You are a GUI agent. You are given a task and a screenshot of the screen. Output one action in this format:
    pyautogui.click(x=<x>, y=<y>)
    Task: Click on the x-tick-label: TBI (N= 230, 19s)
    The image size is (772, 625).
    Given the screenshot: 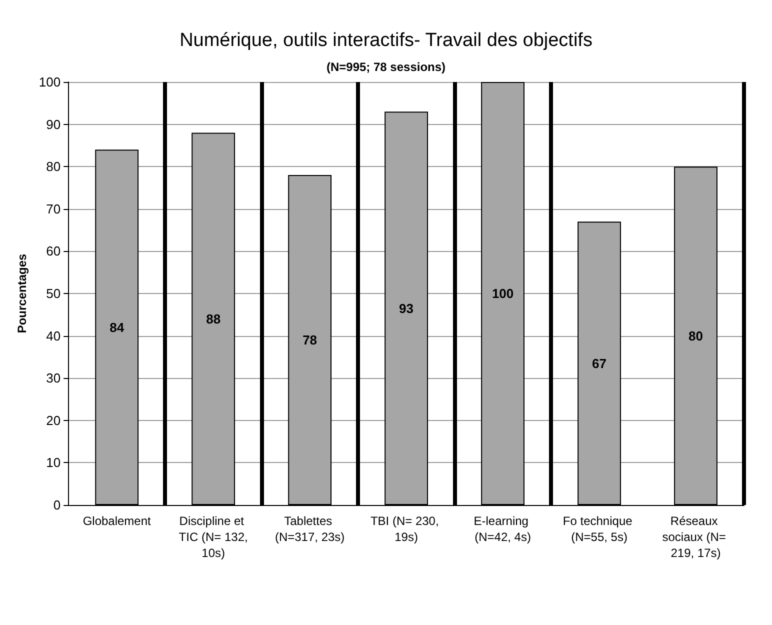 What is the action you would take?
    pyautogui.click(x=406, y=529)
    